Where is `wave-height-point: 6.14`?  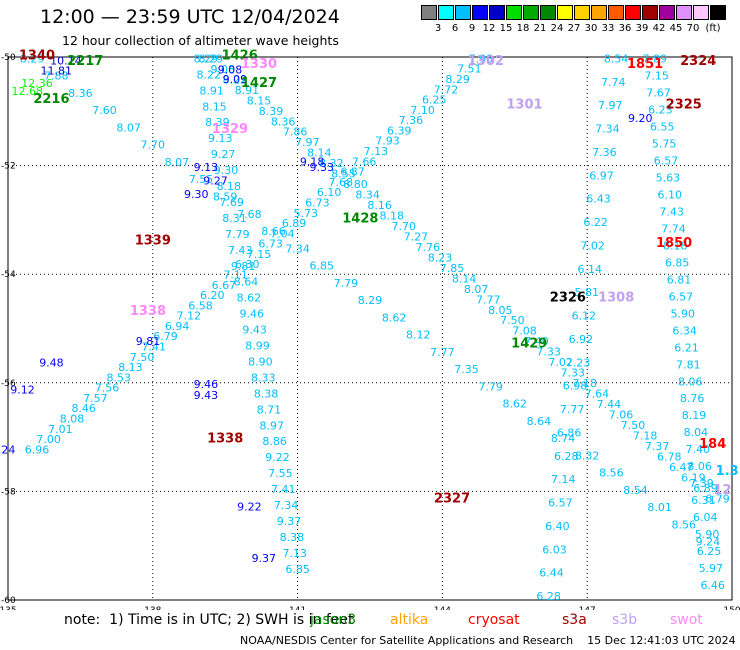 wave-height-point: 6.14 is located at coordinates (589, 269).